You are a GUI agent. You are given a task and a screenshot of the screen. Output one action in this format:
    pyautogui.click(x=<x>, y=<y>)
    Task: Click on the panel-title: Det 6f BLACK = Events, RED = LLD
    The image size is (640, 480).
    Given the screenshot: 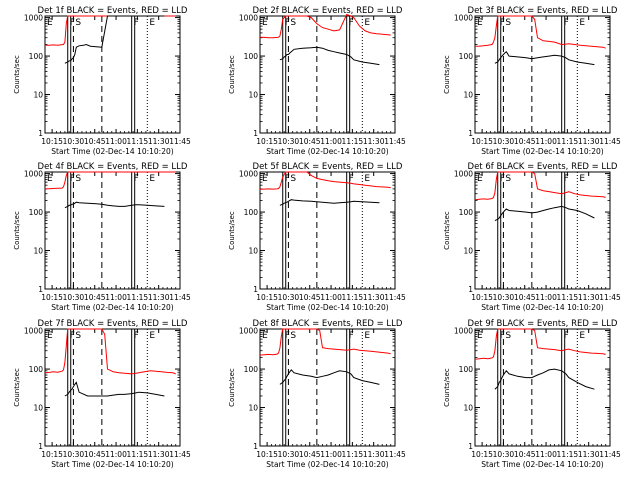 What is the action you would take?
    pyautogui.click(x=543, y=167)
    